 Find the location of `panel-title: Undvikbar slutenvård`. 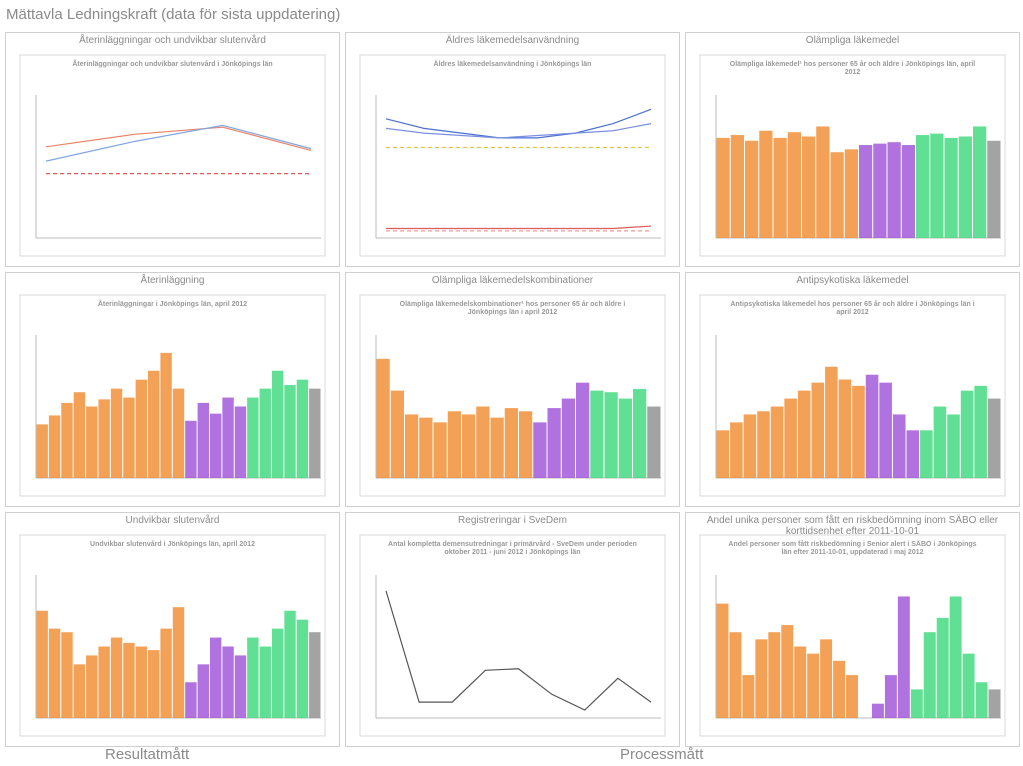

panel-title: Undvikbar slutenvård is located at coordinates (172, 520).